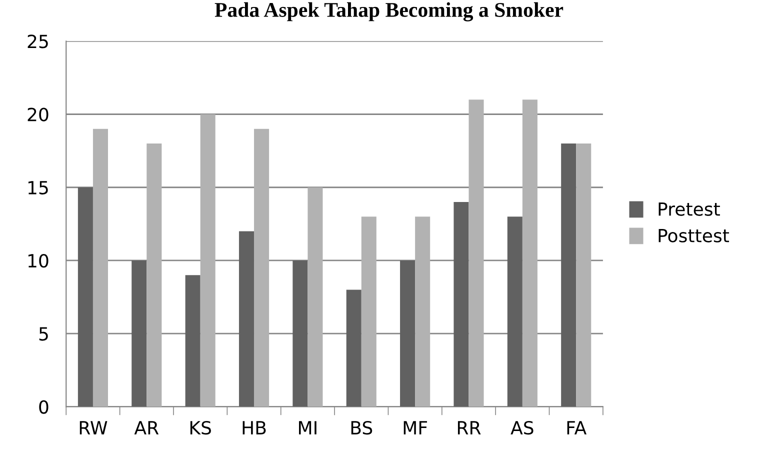 This screenshot has width=778, height=457. Describe the element at coordinates (200, 427) in the screenshot. I see `x-tick-label: KS` at that location.